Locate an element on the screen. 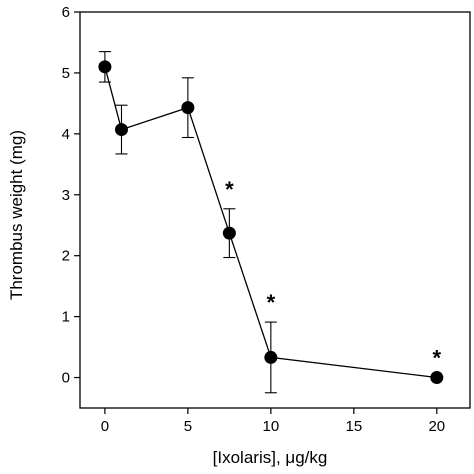  x-tick-label: 5 is located at coordinates (188, 426).